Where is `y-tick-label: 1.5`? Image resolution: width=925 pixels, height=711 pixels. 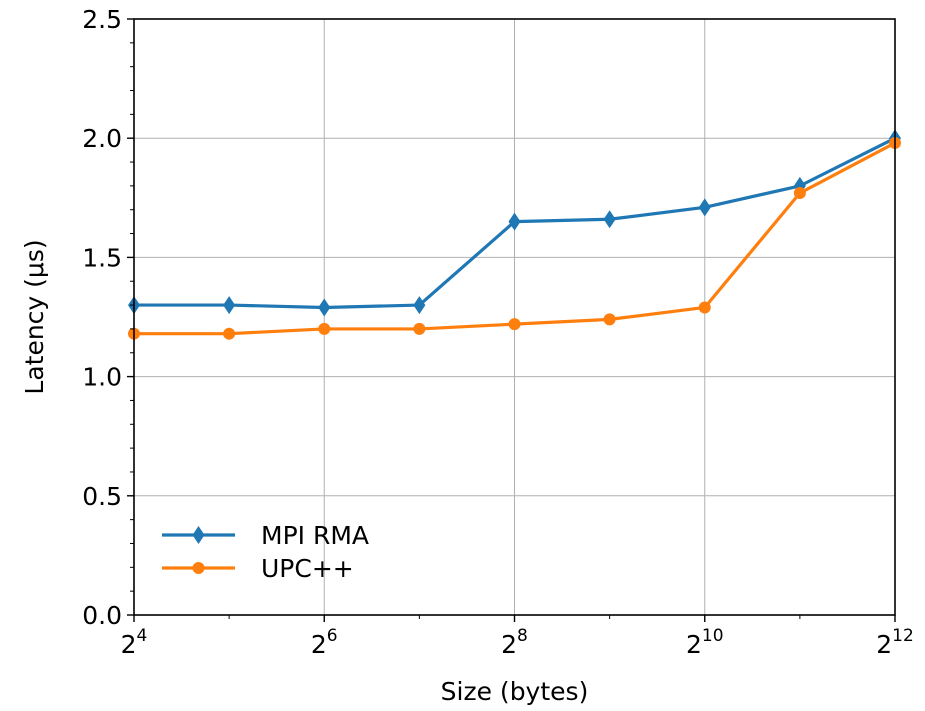
y-tick-label: 1.5 is located at coordinates (102, 257).